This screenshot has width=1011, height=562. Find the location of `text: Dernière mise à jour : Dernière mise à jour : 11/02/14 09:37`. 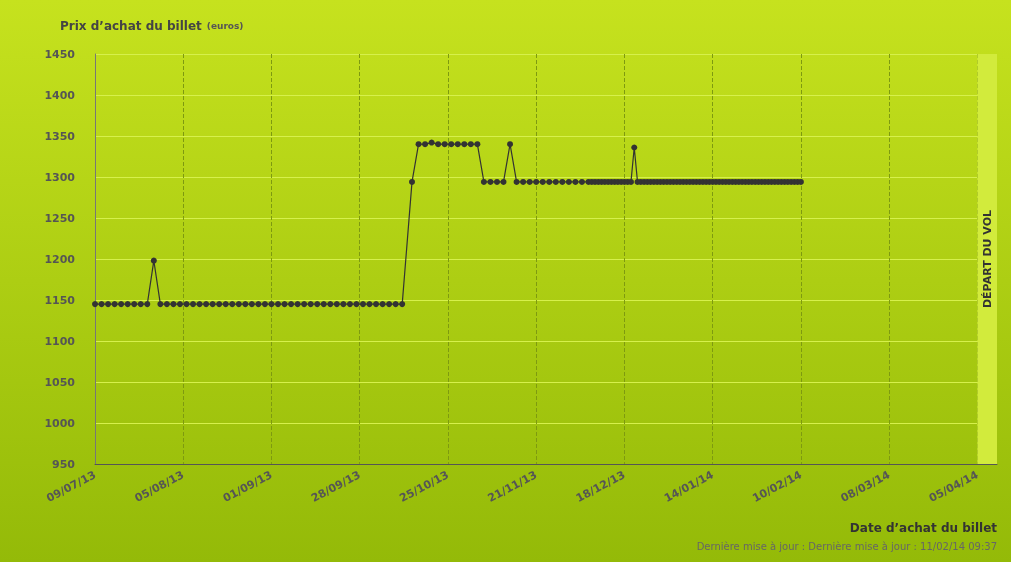

text: Dernière mise à jour : Dernière mise à jour : 11/02/14 09:37 is located at coordinates (847, 546).